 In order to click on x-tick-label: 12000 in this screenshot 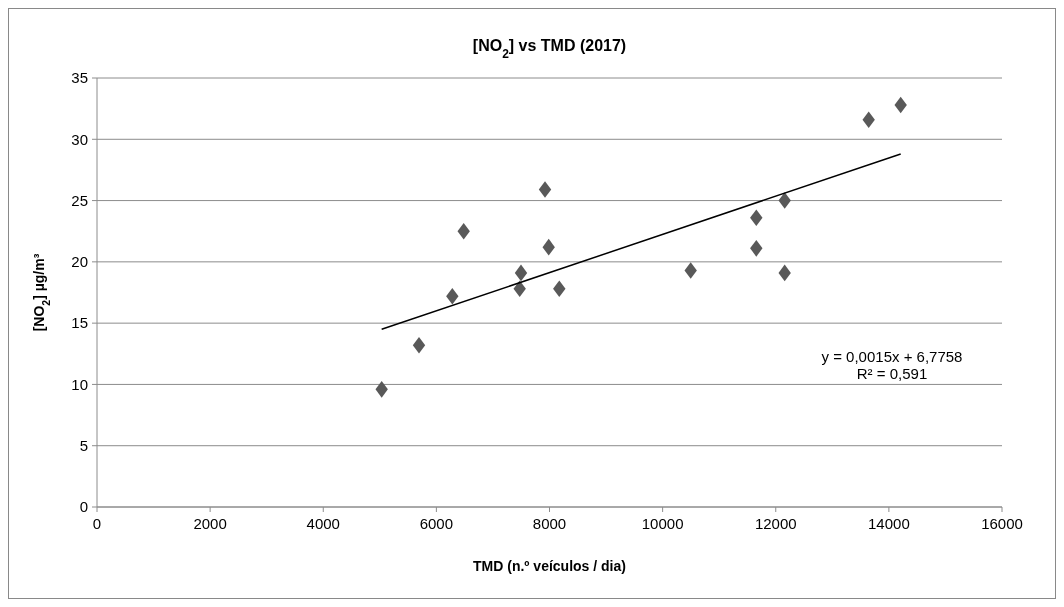, I will do `click(775, 523)`.